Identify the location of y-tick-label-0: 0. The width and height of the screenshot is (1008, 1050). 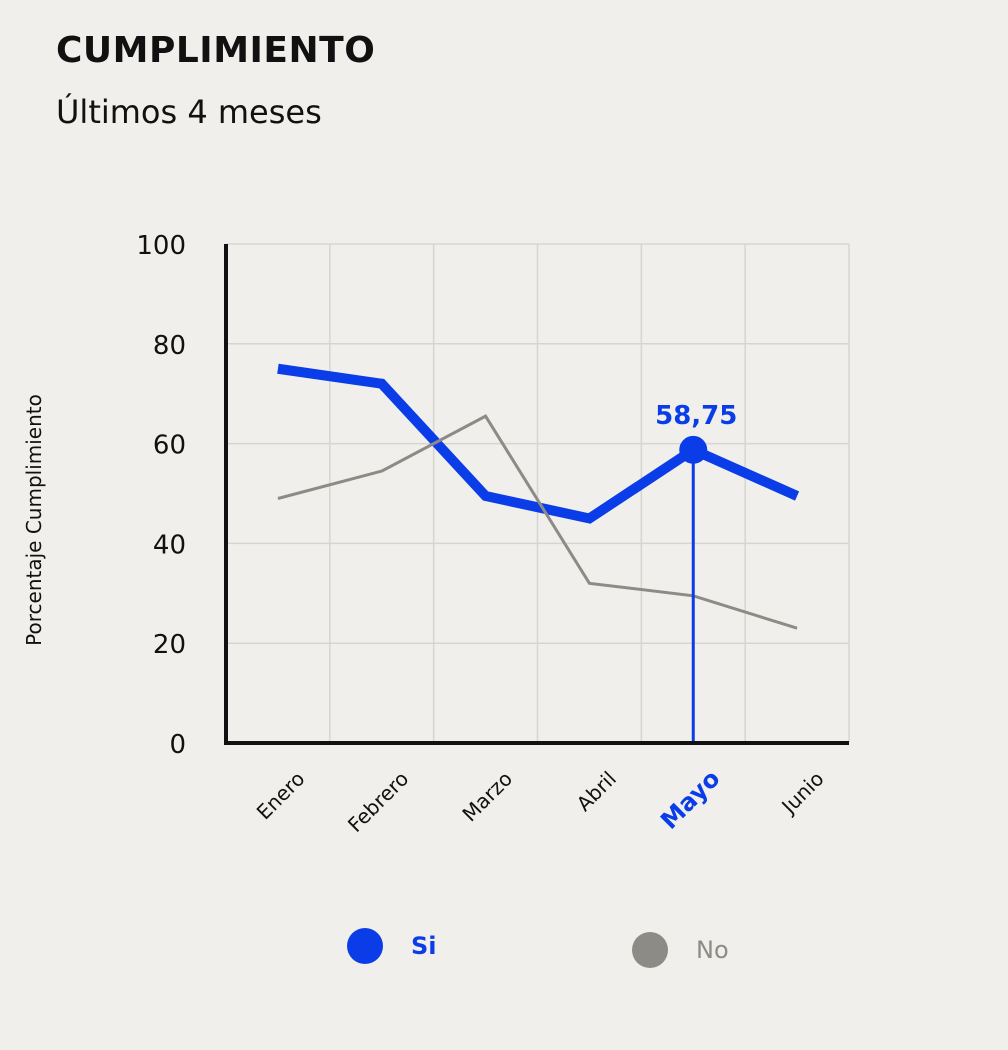
(177, 745).